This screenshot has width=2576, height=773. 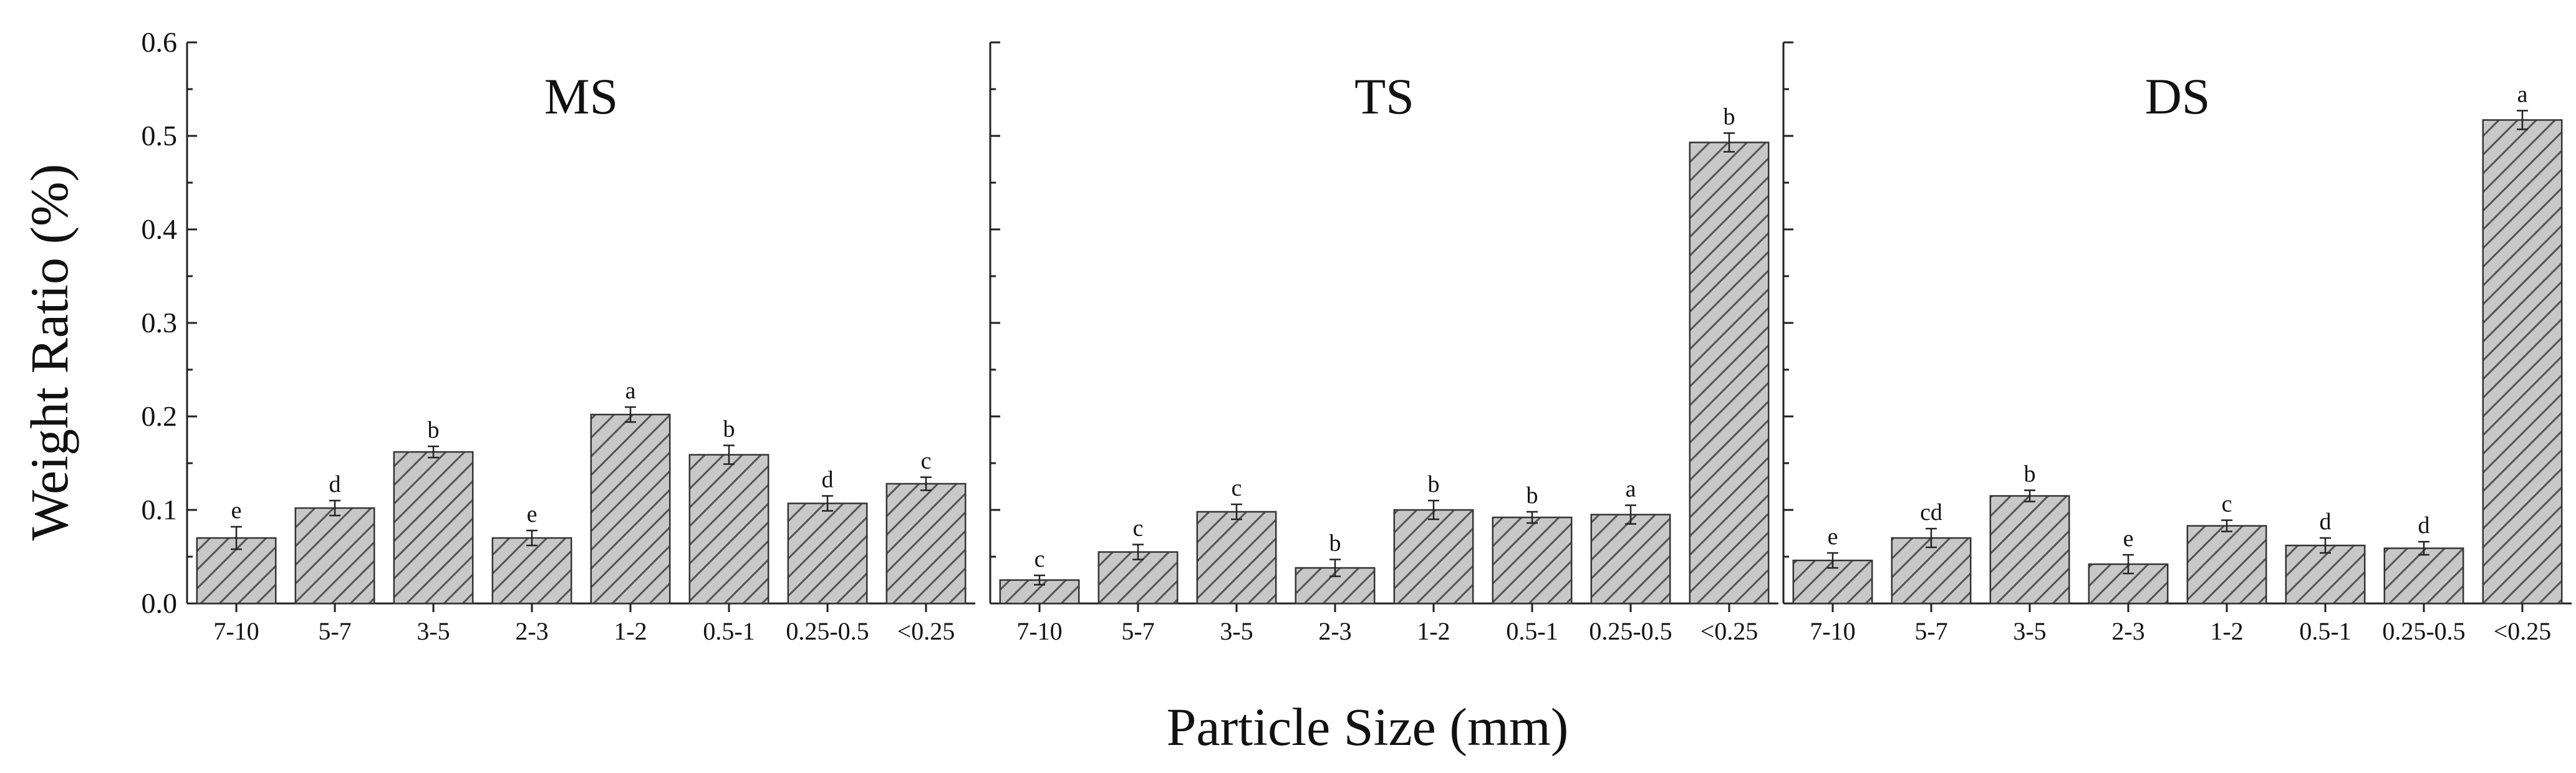 I want to click on y-tick-label: 0.3, so click(x=160, y=322).